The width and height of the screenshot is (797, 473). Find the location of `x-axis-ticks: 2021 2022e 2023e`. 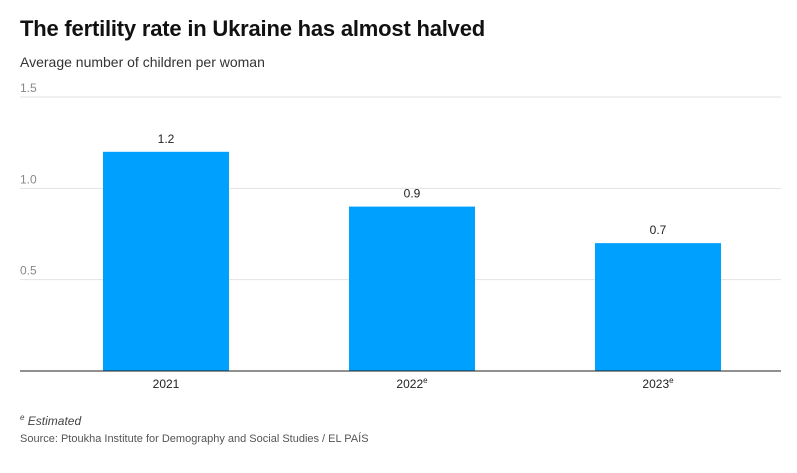

x-axis-ticks: 2021 2022e 2023e is located at coordinates (413, 383).